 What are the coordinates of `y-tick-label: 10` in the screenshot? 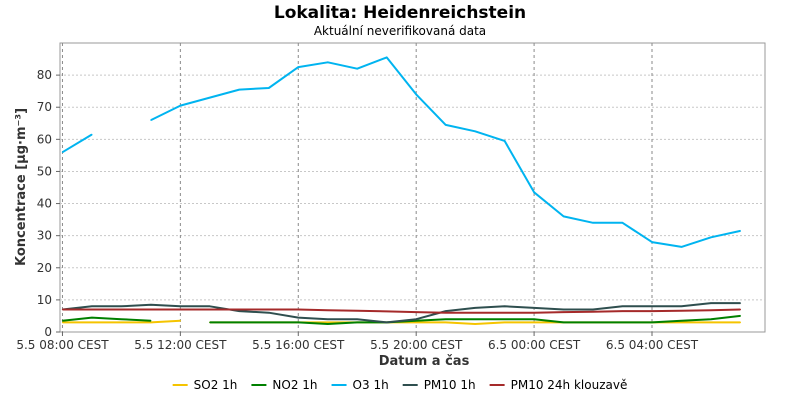 It's located at (44, 300).